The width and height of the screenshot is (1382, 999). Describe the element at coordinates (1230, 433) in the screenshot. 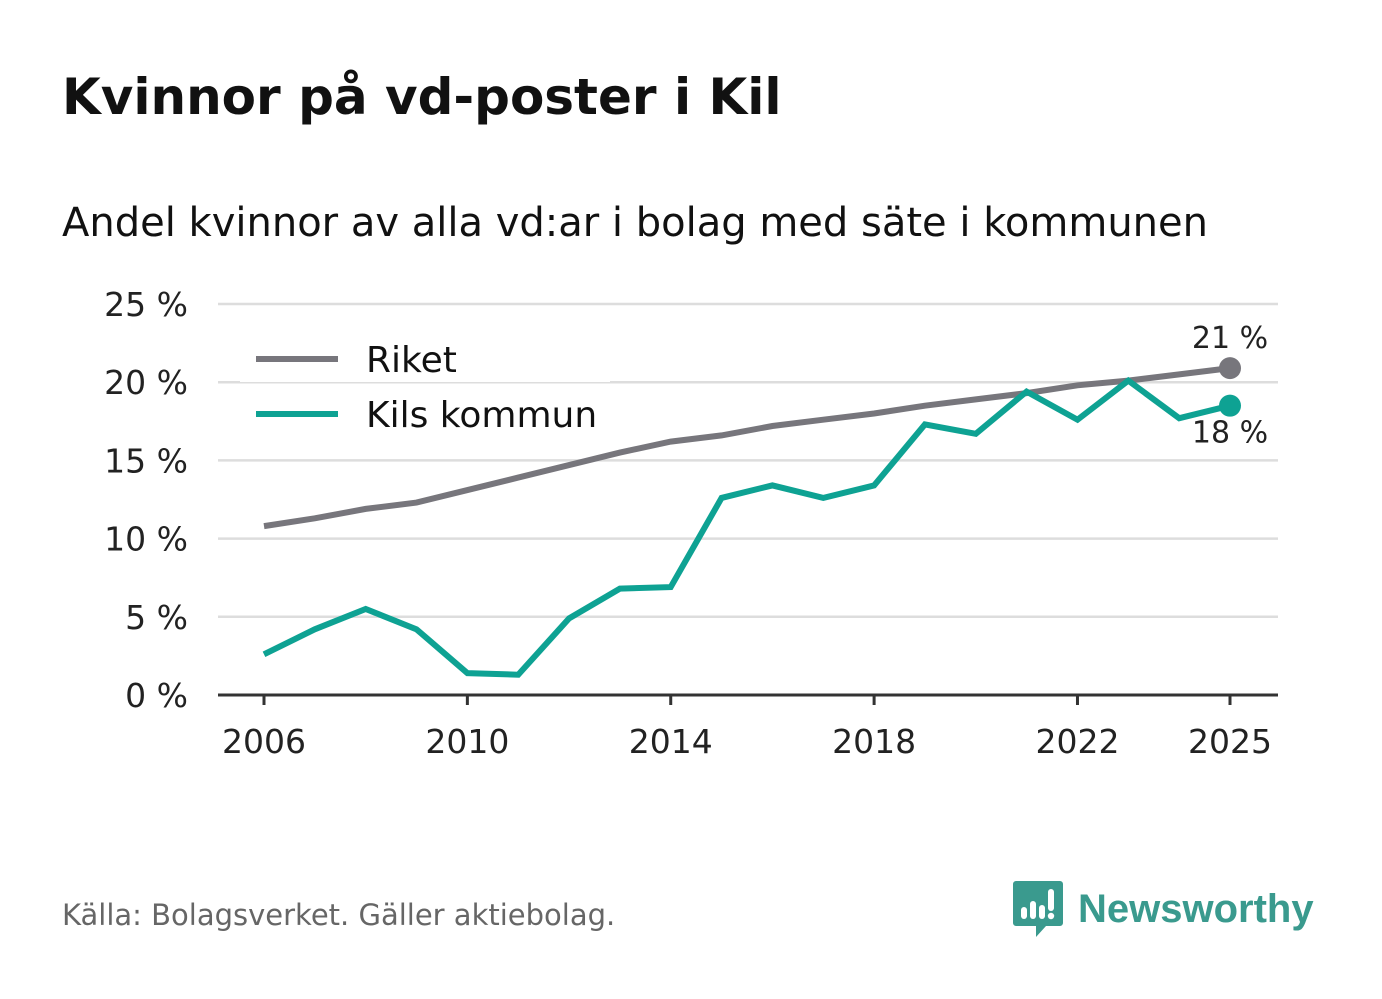

I see `end-label-kil: 18 %` at that location.